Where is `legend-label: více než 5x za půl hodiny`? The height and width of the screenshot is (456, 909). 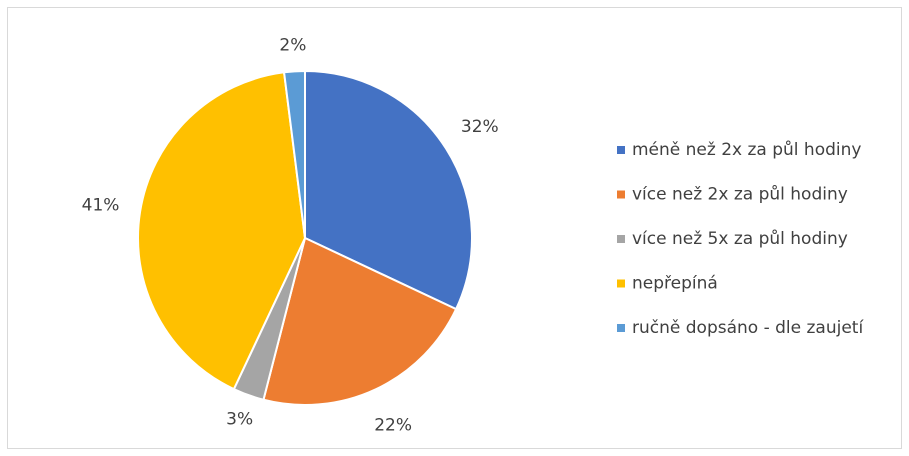
legend-label: více než 5x za půl hodiny is located at coordinates (740, 239).